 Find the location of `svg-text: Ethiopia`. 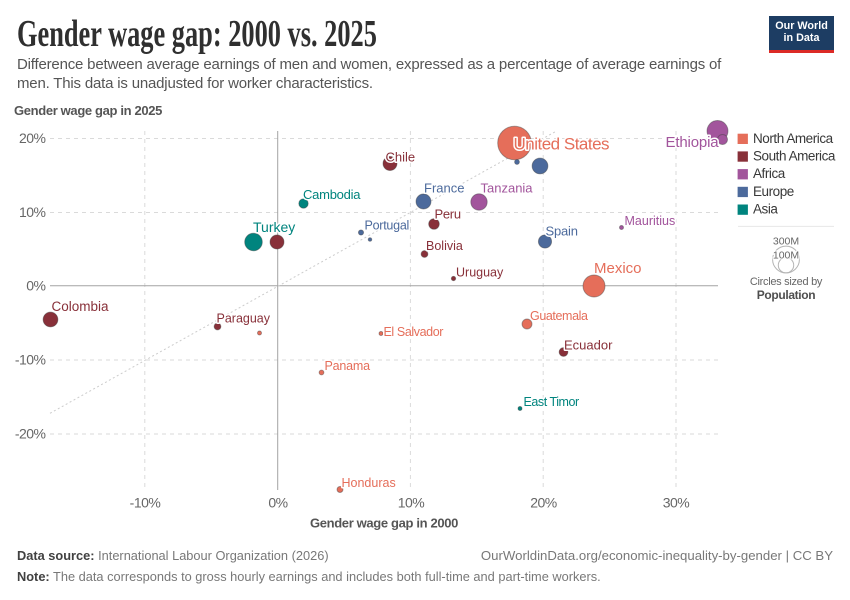

svg-text: Ethiopia is located at coordinates (692, 142).